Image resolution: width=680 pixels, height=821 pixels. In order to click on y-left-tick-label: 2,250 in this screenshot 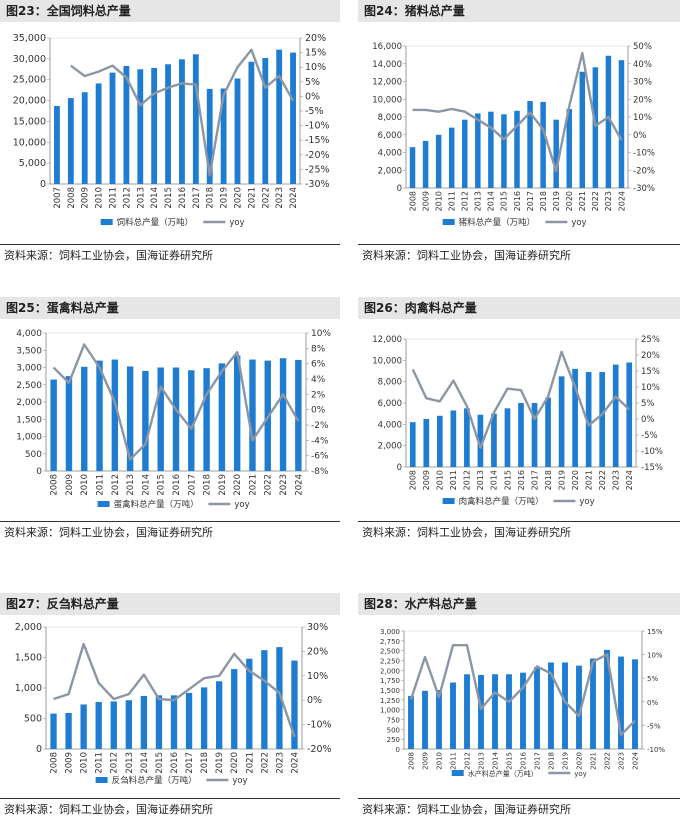, I will do `click(390, 662)`.